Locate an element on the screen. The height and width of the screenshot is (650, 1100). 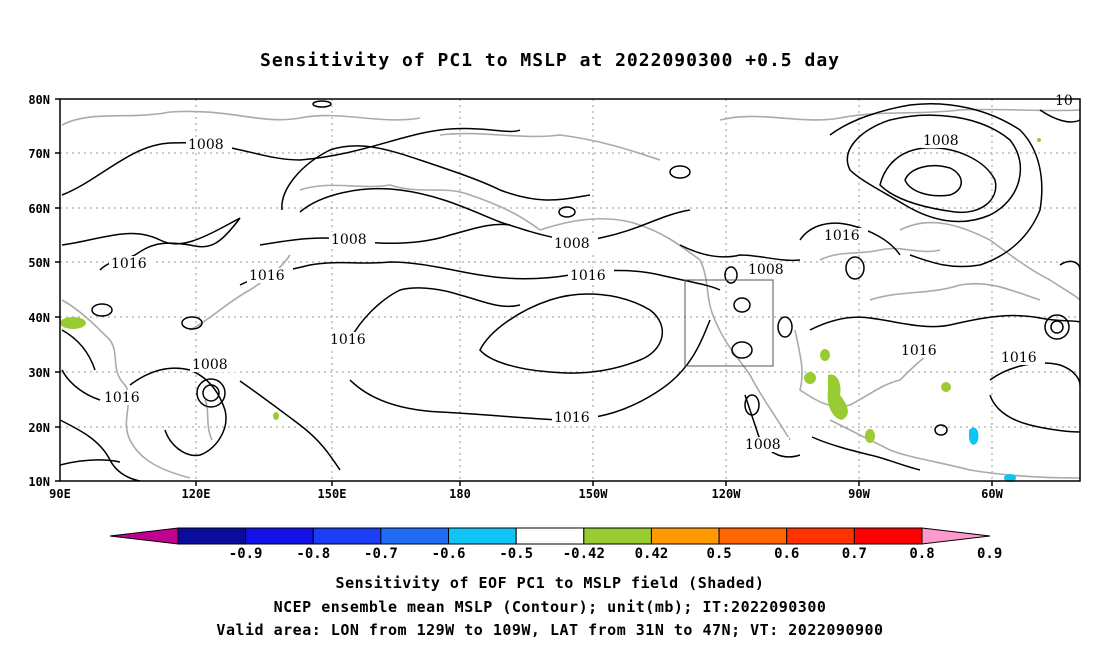
colorbar-tick-label: -0.5 is located at coordinates (516, 554).